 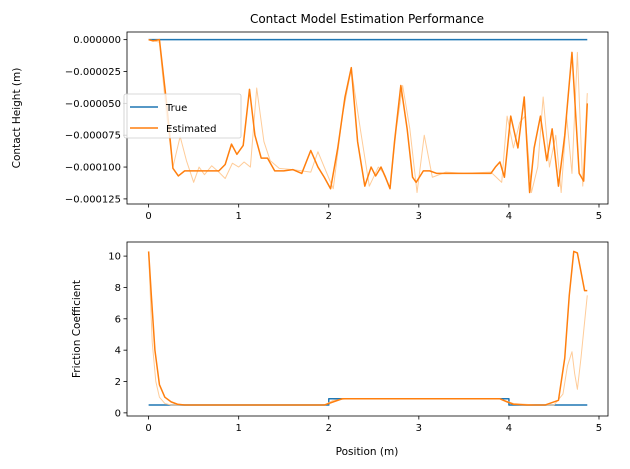 I want to click on legend-box, so click(x=182, y=116).